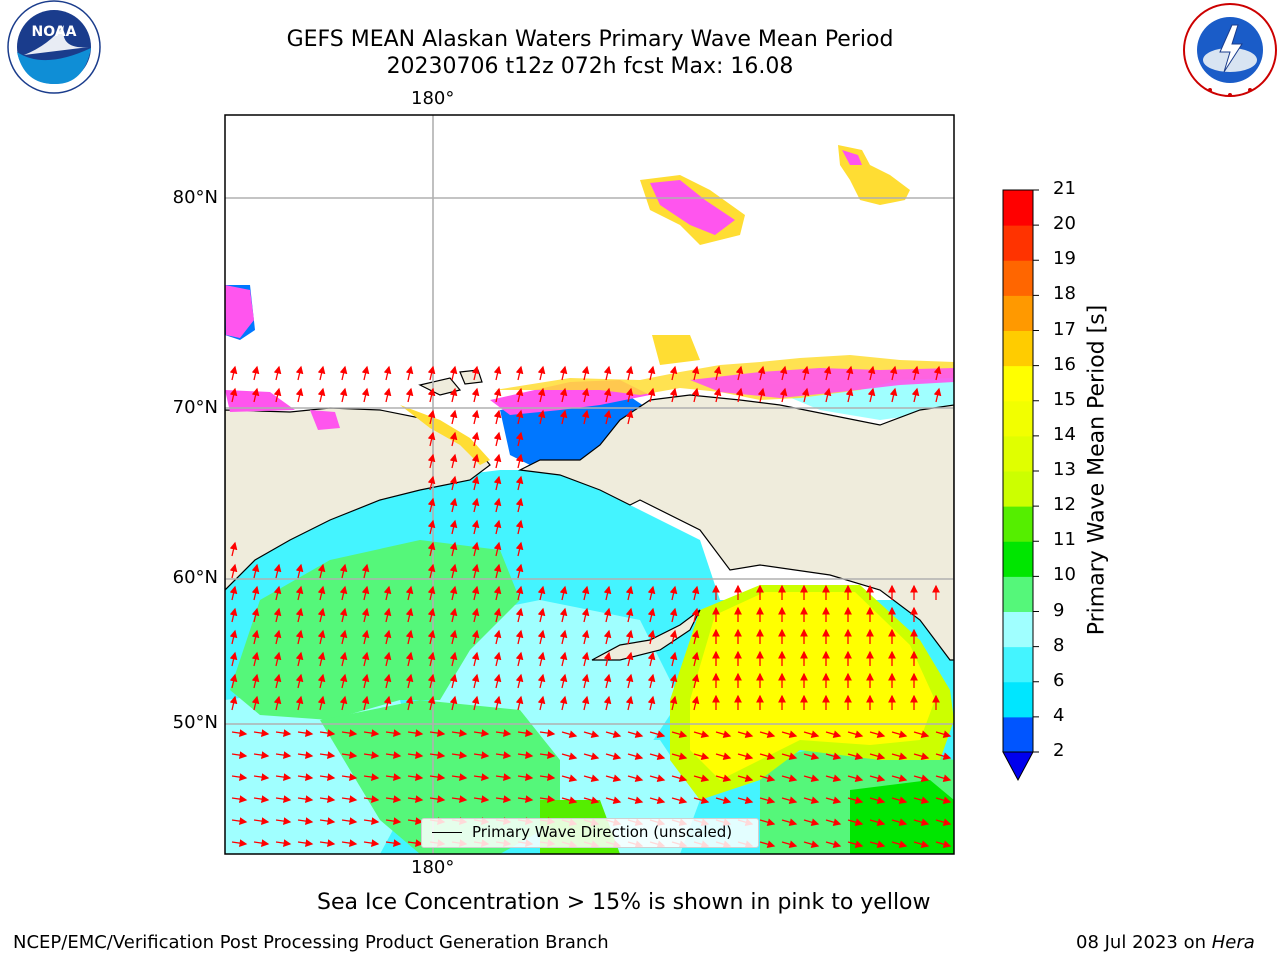 The width and height of the screenshot is (1280, 960). I want to click on longitude-label-bottom: 180°, so click(433, 867).